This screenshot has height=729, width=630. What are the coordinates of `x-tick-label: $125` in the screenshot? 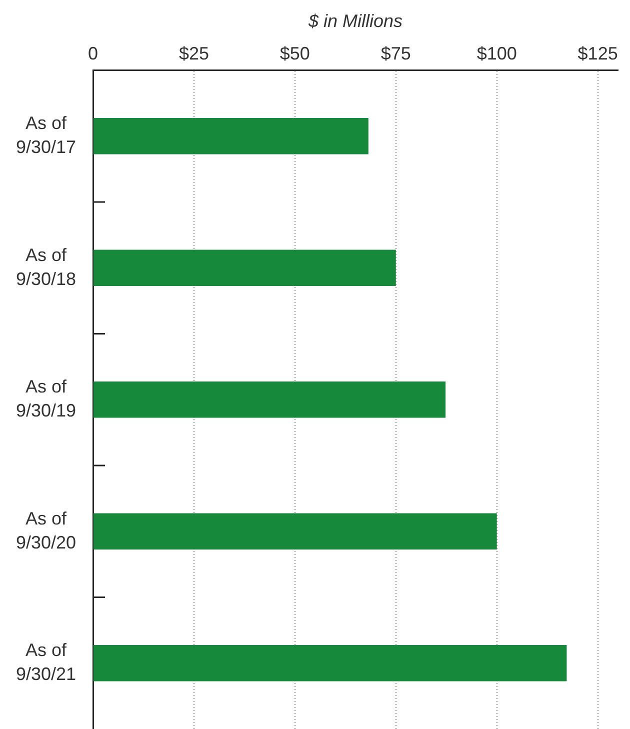 It's located at (598, 53).